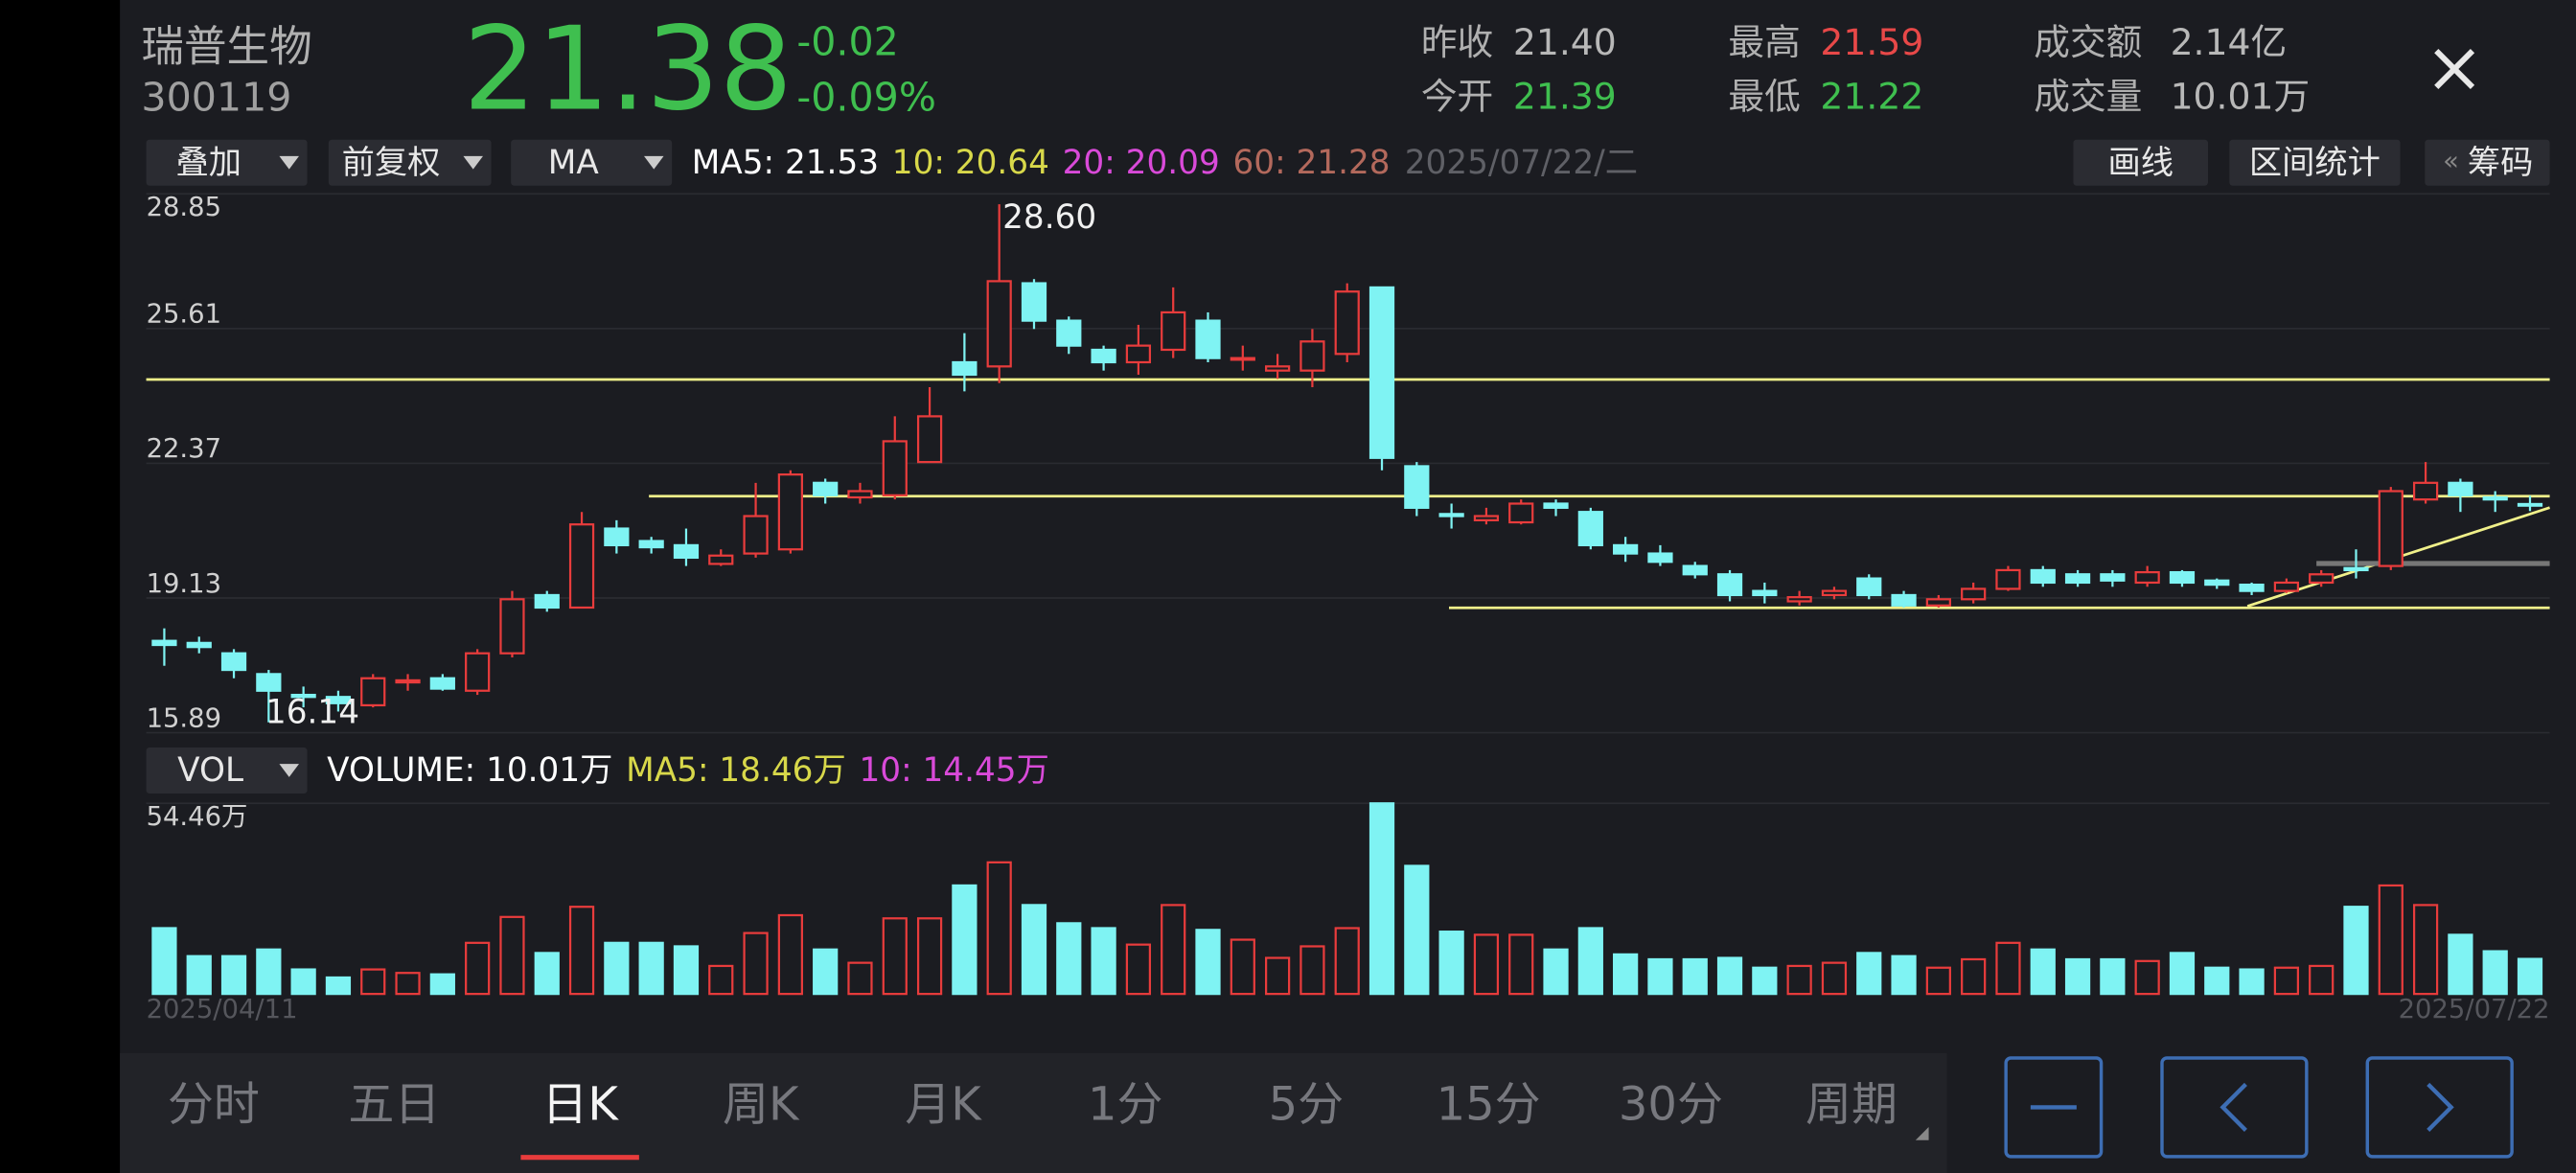 The height and width of the screenshot is (1173, 2576). Describe the element at coordinates (2234, 1107) in the screenshot. I see `prev-button` at that location.